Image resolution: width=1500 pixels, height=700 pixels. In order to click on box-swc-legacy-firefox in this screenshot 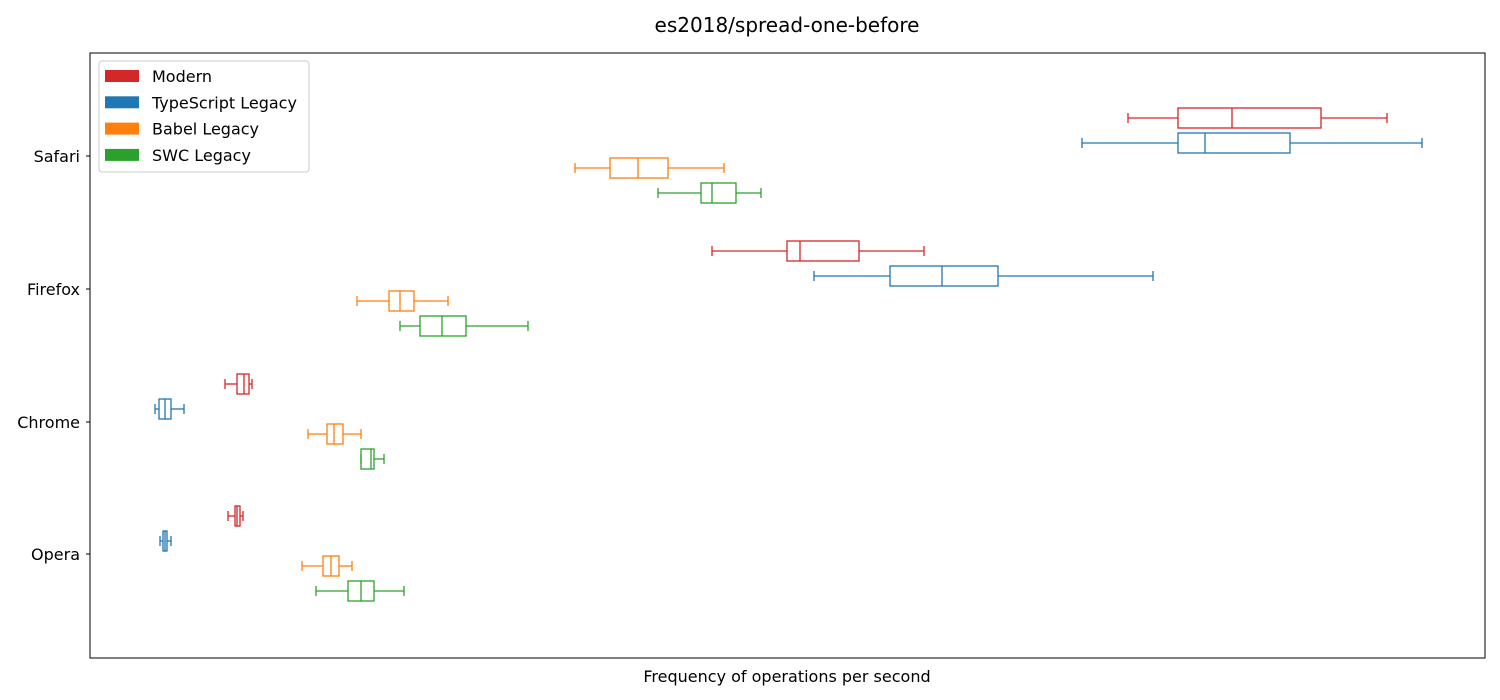, I will do `click(464, 326)`.